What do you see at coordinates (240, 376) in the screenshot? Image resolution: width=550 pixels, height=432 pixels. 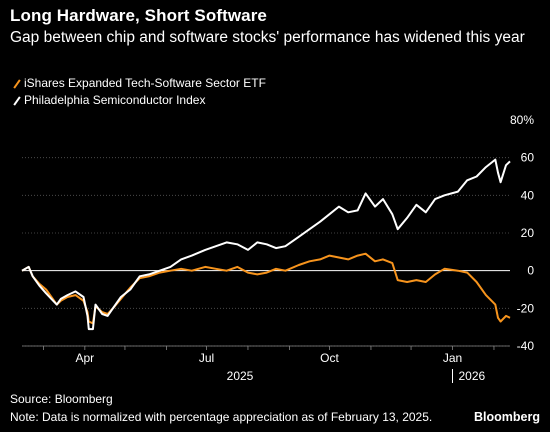 I see `x-year-label: 2025` at bounding box center [240, 376].